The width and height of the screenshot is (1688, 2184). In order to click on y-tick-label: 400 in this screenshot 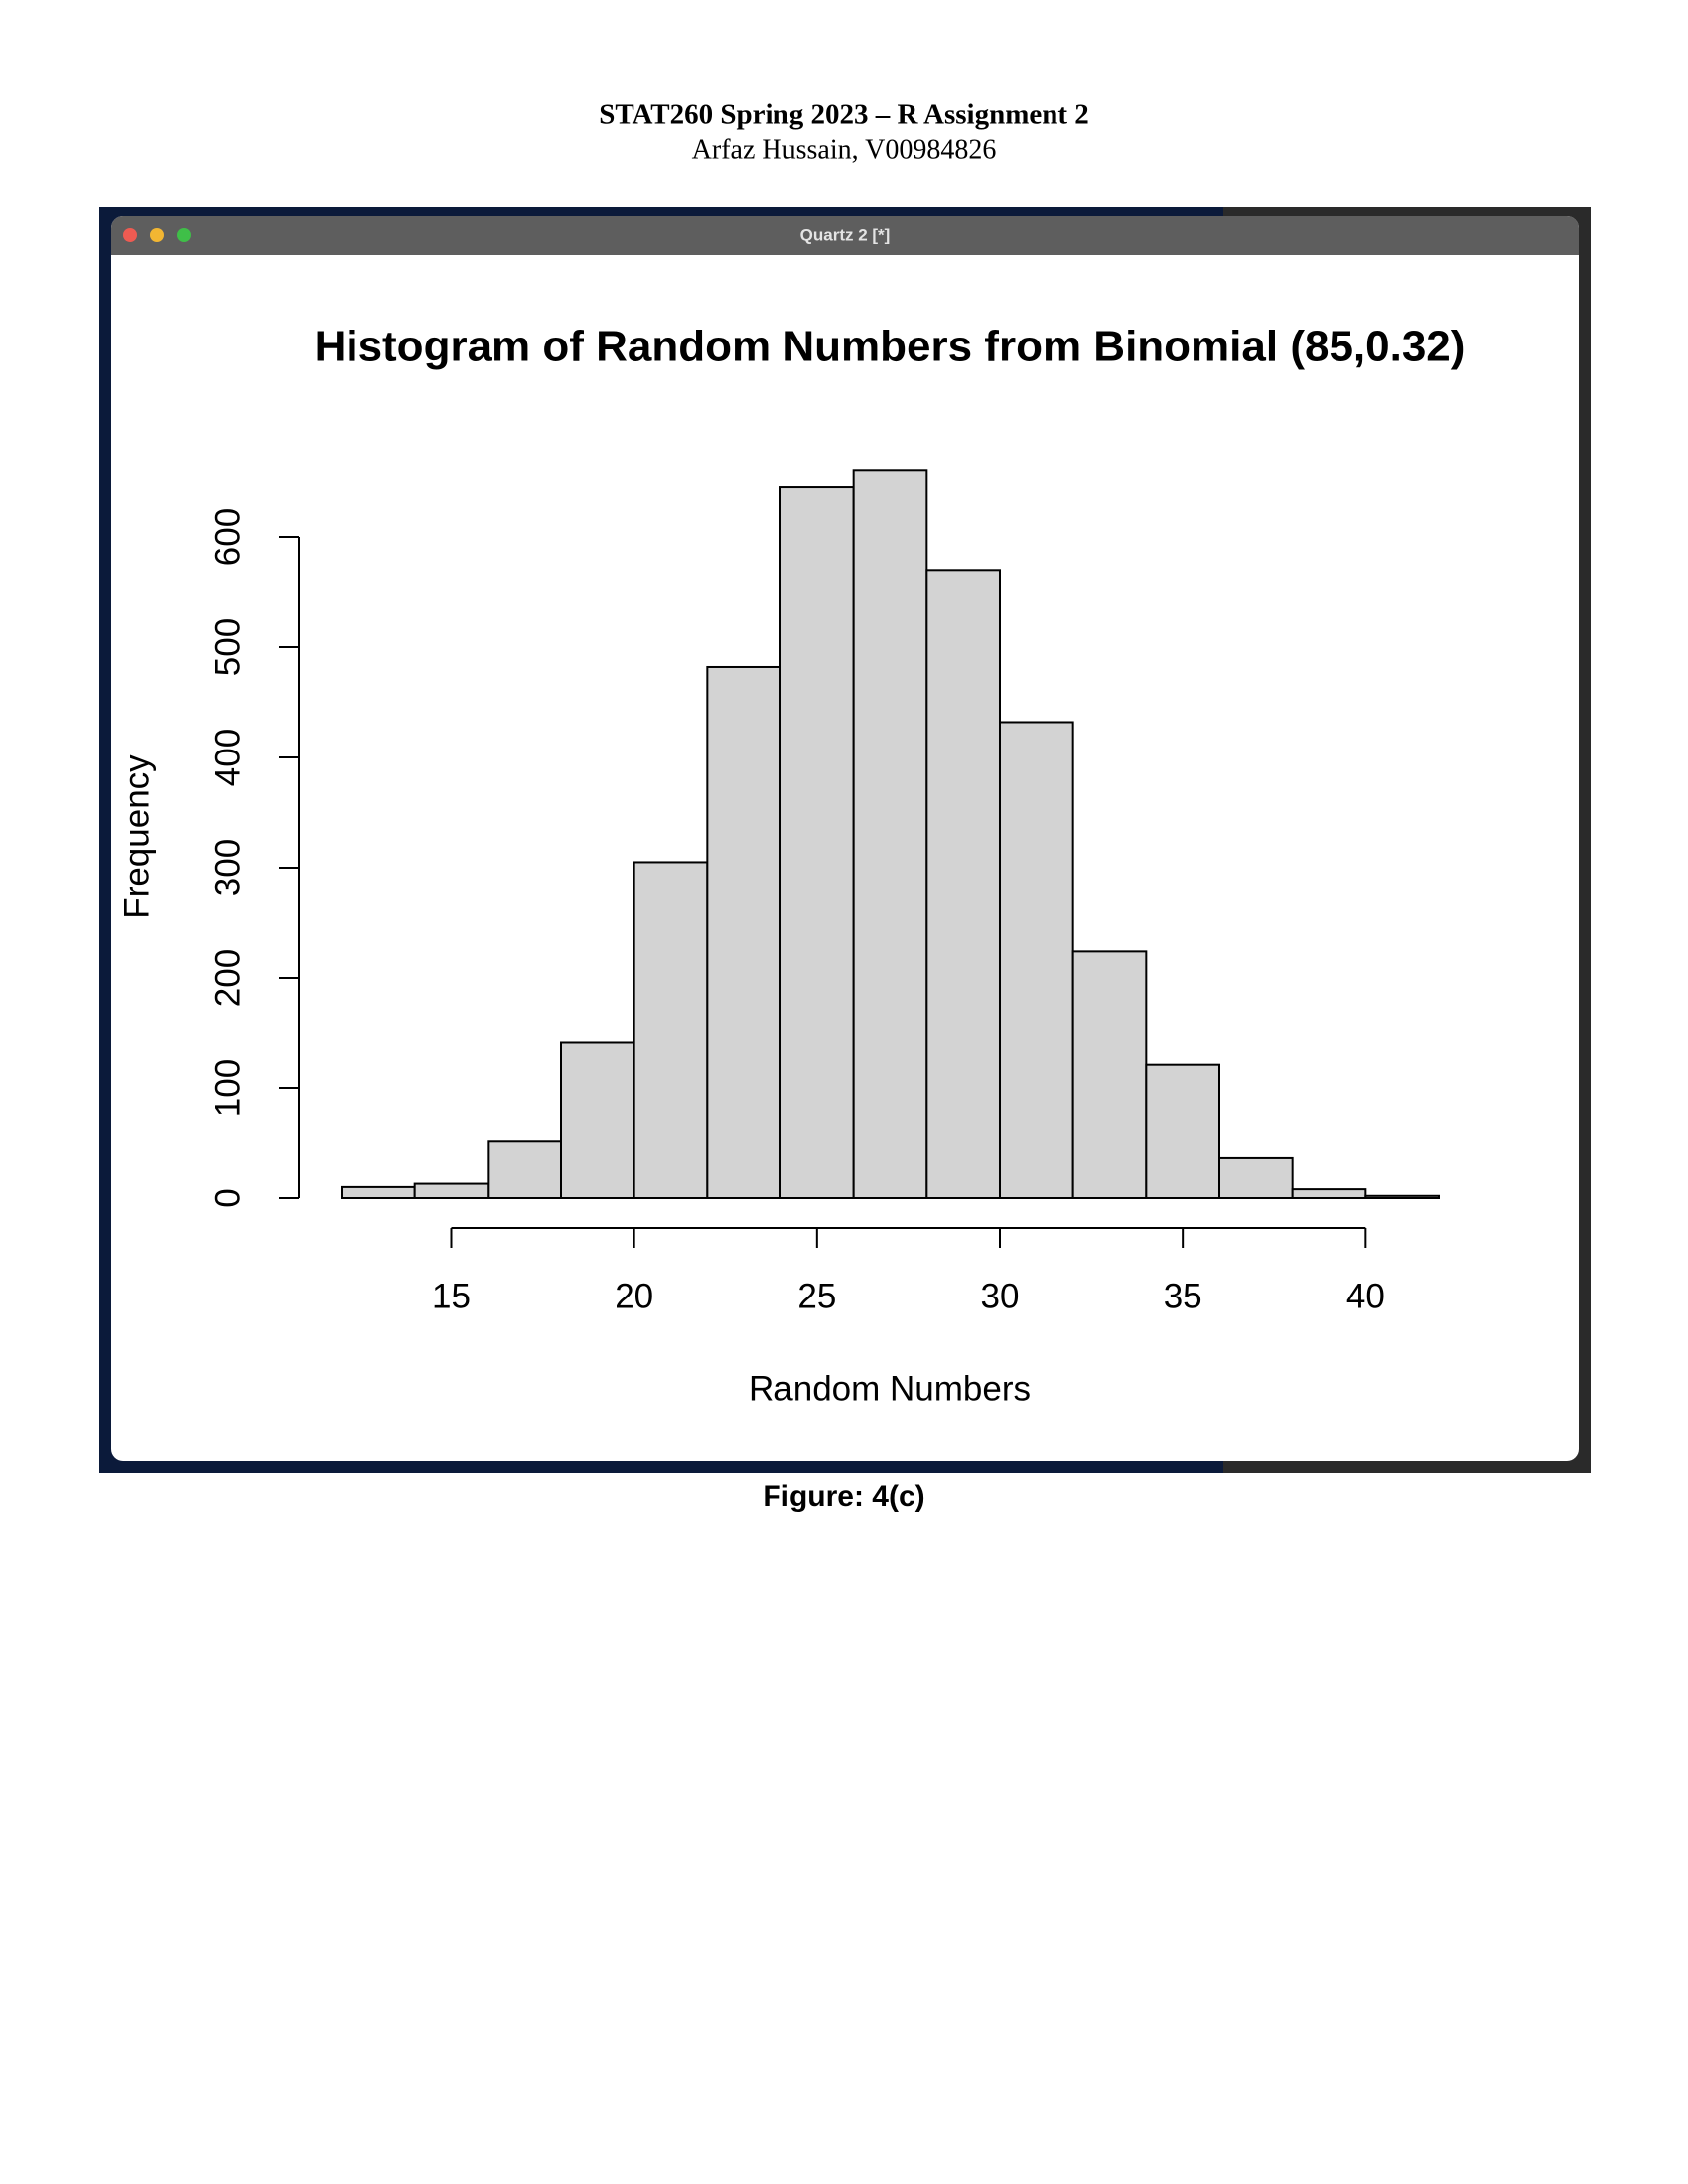, I will do `click(228, 757)`.